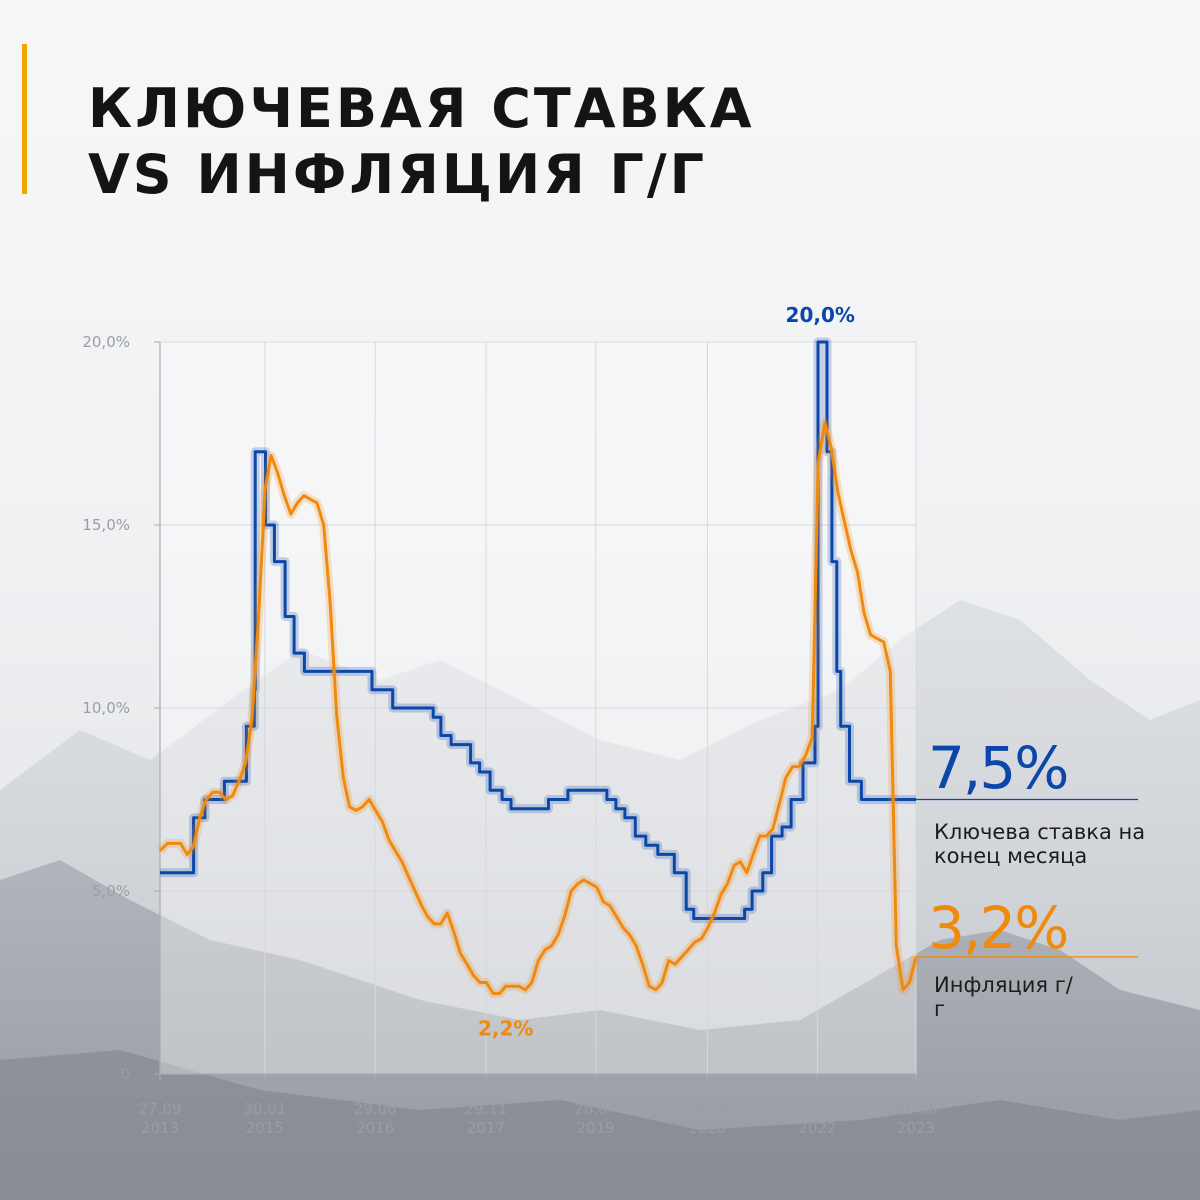 Image resolution: width=1200 pixels, height=1200 pixels. What do you see at coordinates (24, 119) in the screenshot?
I see `accent-bar` at bounding box center [24, 119].